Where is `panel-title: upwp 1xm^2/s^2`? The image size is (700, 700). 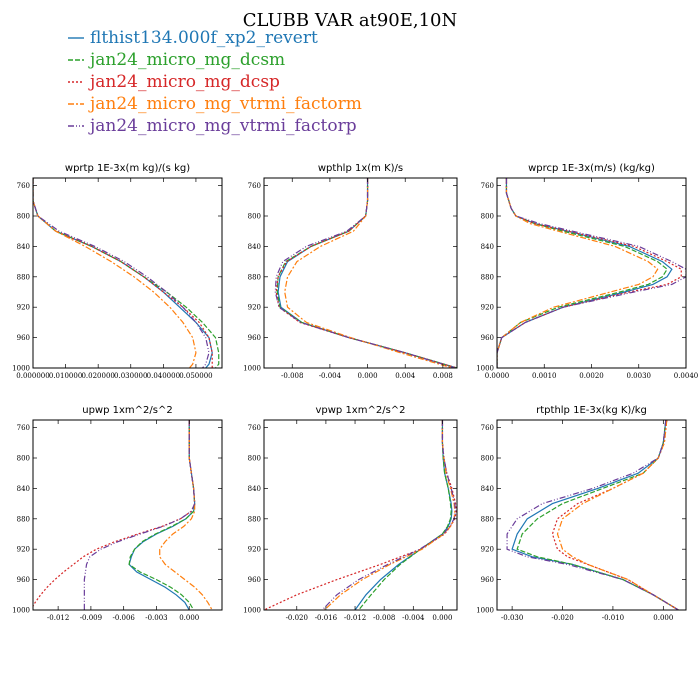 panel-title: upwp 1xm^2/s^2 is located at coordinates (127, 410).